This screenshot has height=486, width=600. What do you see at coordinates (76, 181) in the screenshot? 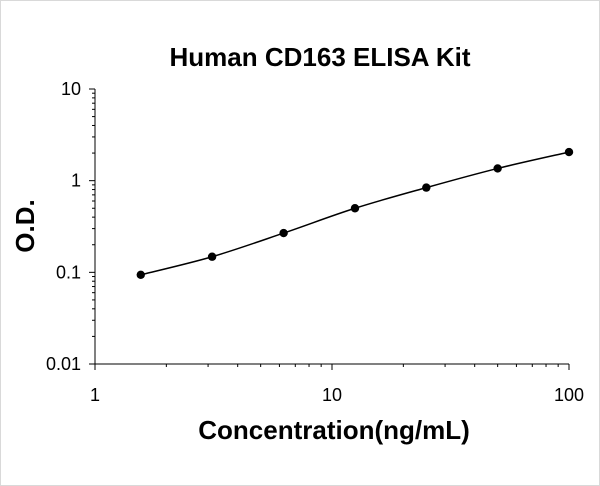
I see `y-tick-label: 1` at bounding box center [76, 181].